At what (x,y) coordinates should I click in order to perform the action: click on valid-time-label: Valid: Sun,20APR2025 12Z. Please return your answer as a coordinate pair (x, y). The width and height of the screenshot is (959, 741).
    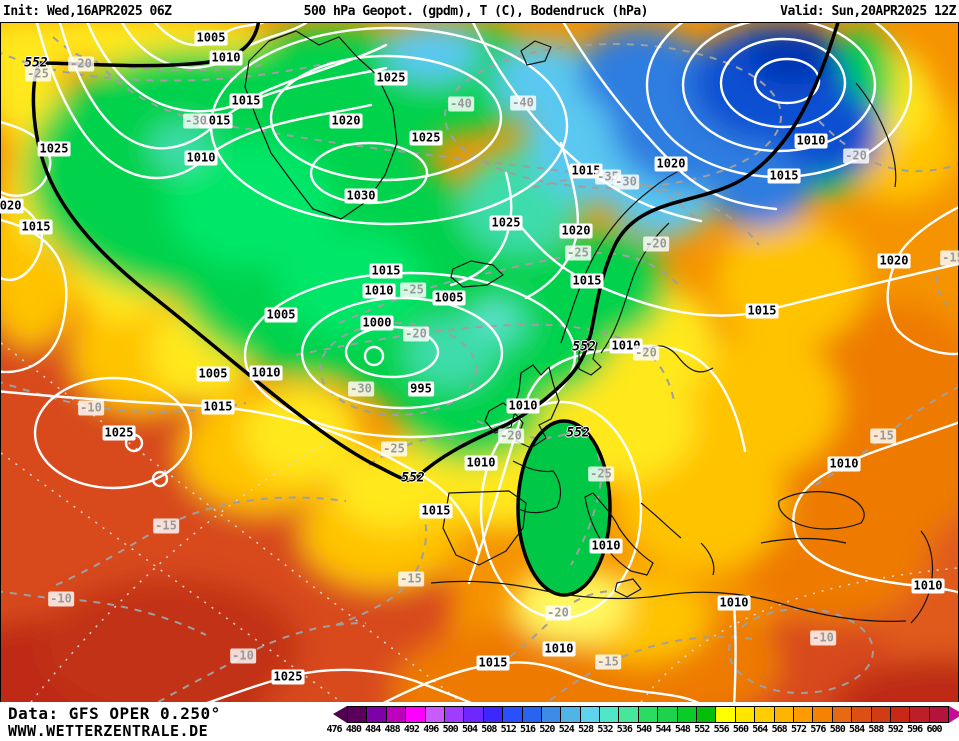
    Looking at the image, I should click on (868, 11).